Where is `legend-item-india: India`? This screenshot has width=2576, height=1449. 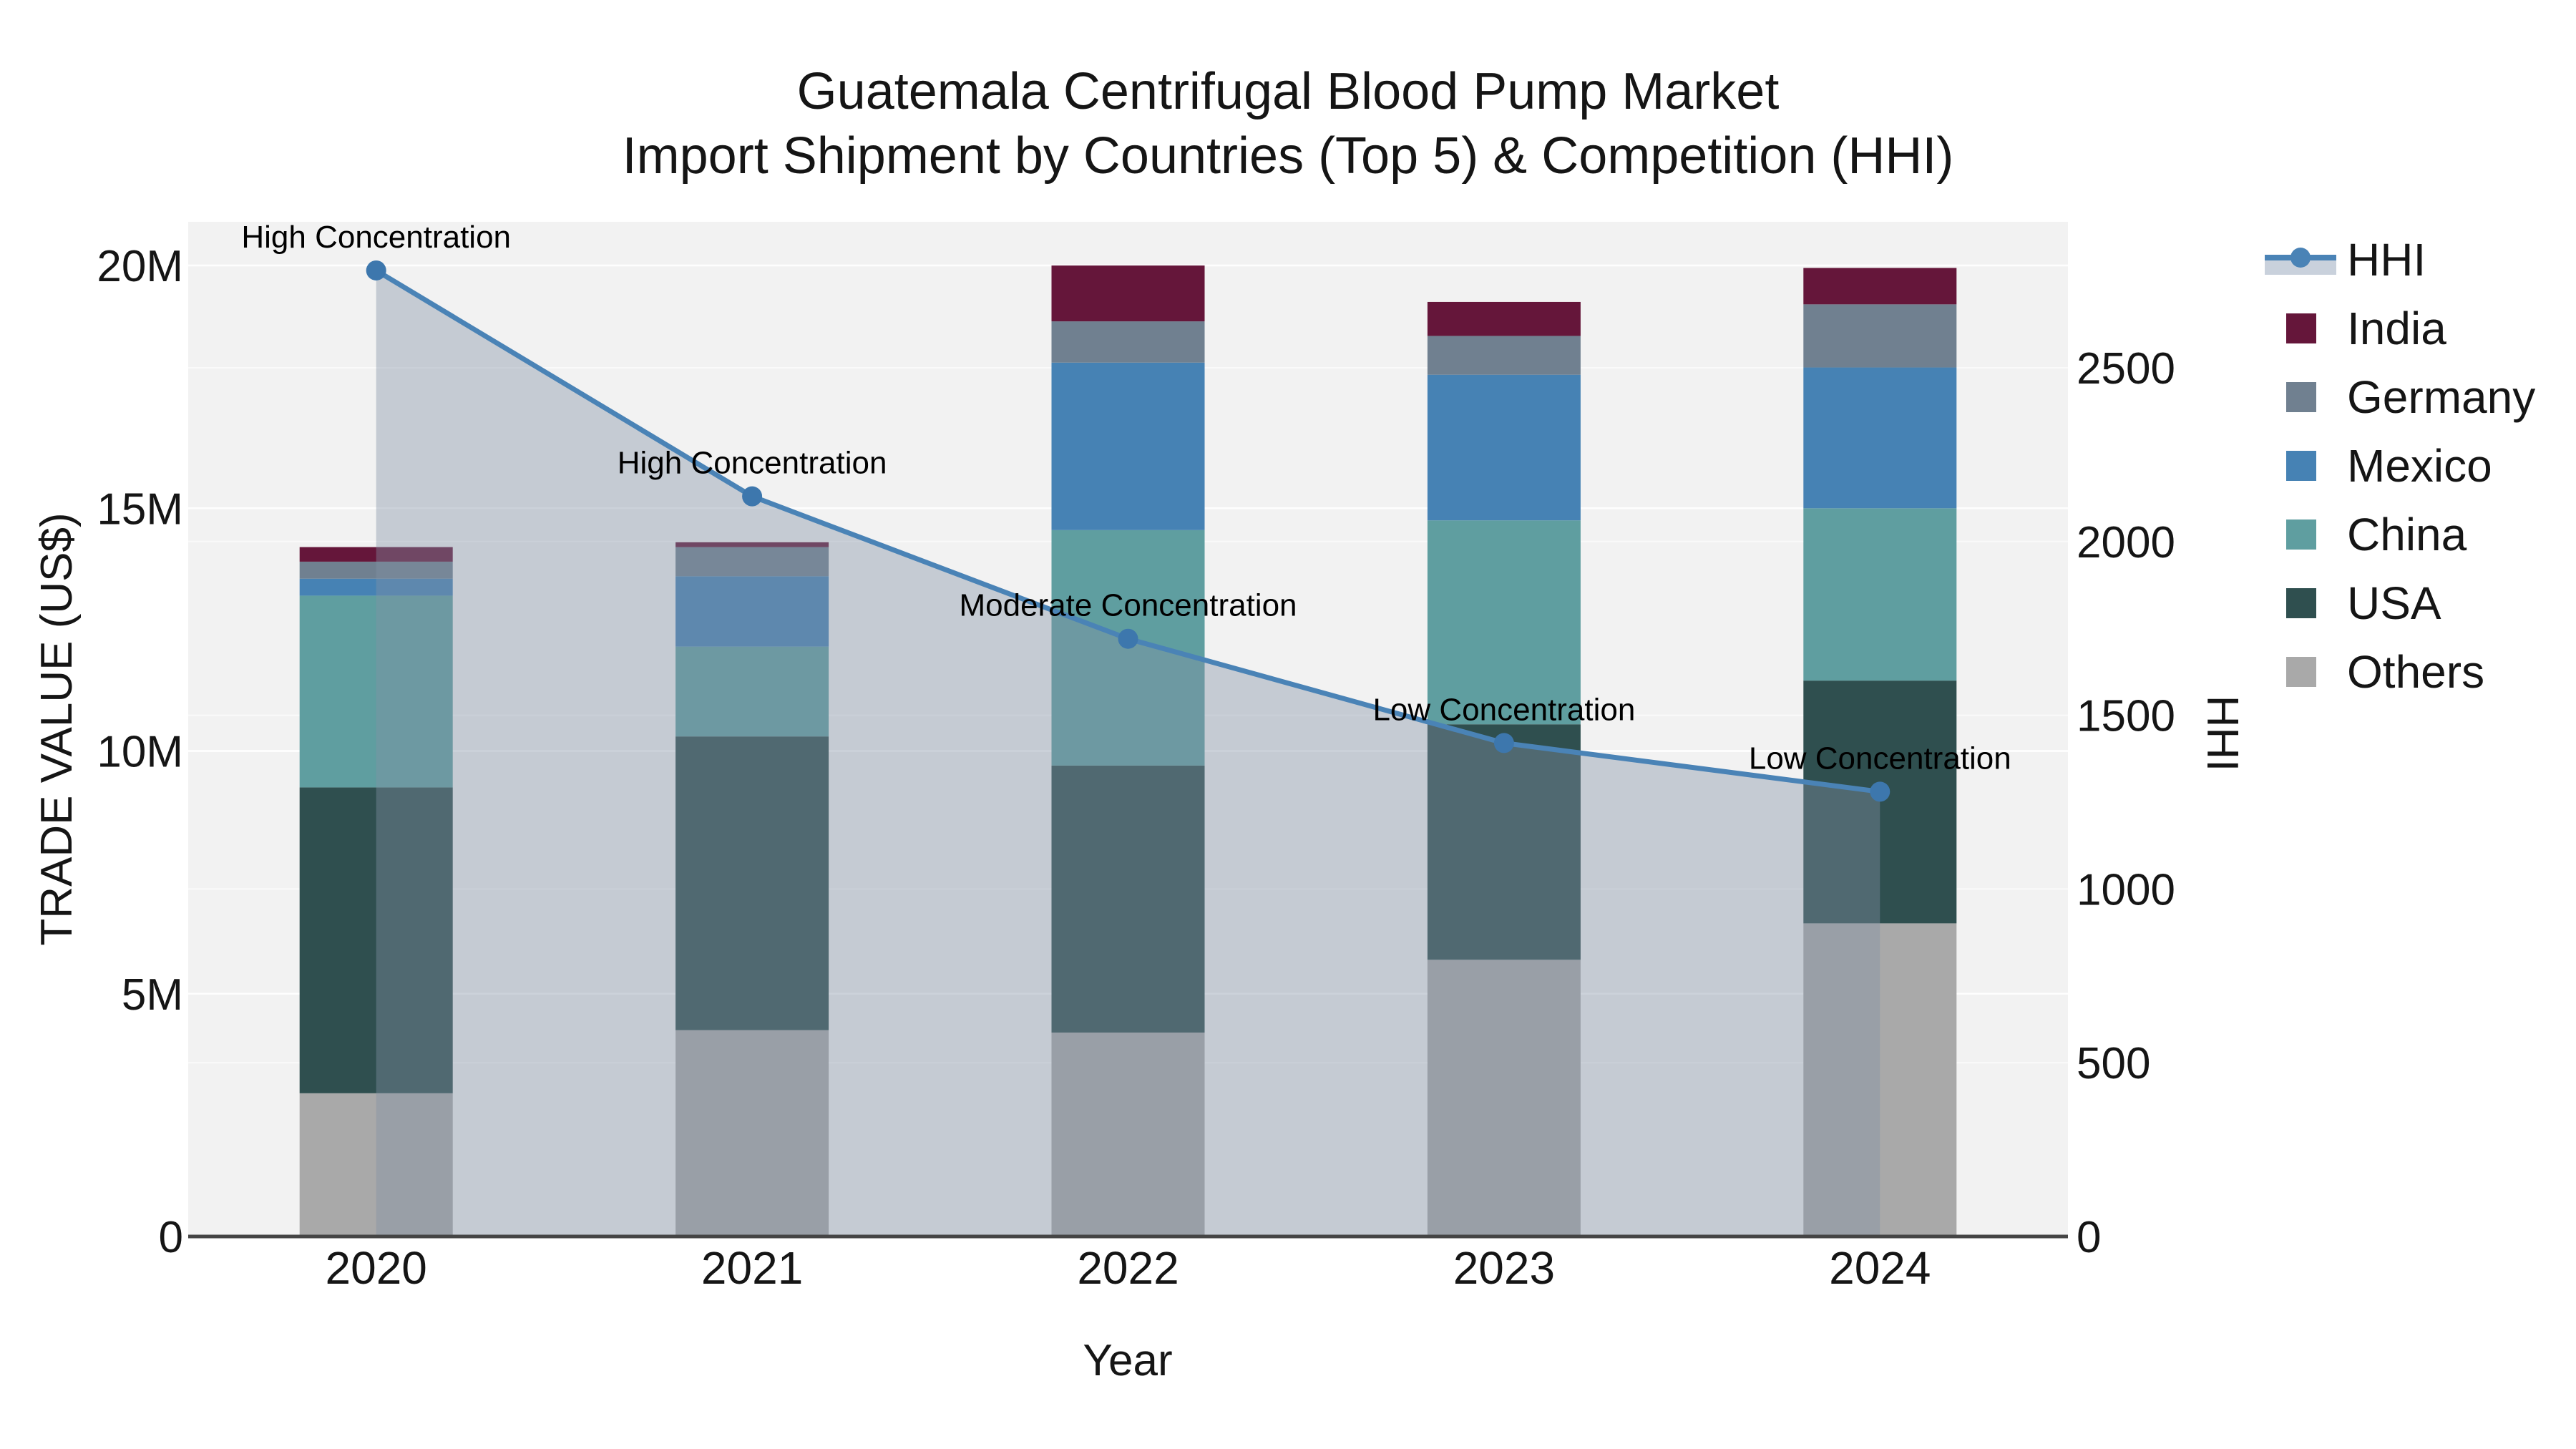
legend-item-india: India is located at coordinates (2366, 328).